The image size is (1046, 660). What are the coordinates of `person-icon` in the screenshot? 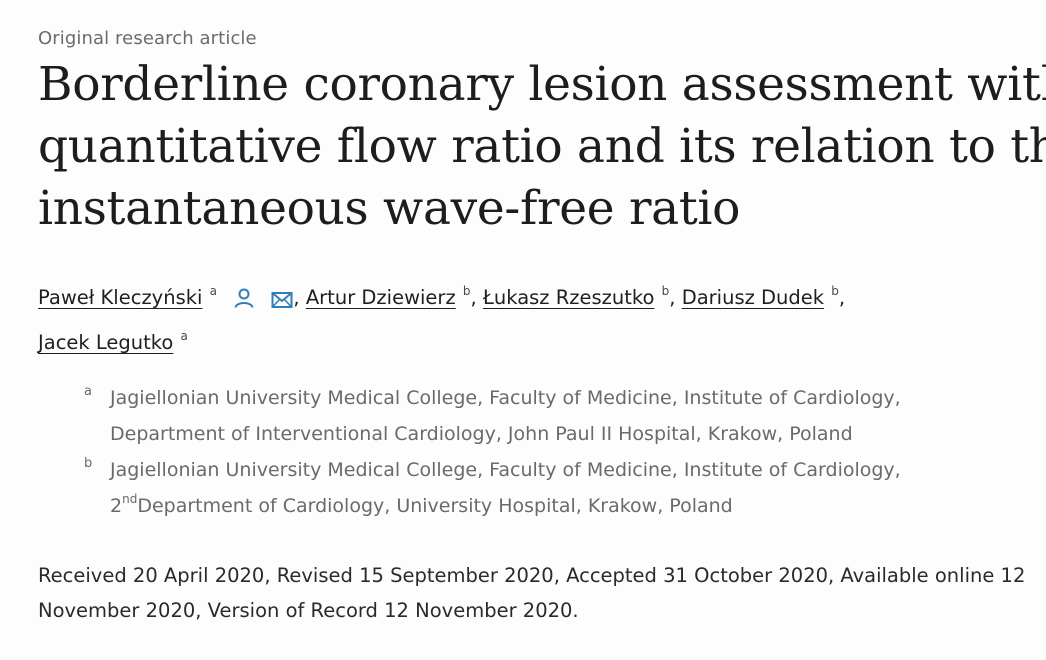 It's located at (244, 298).